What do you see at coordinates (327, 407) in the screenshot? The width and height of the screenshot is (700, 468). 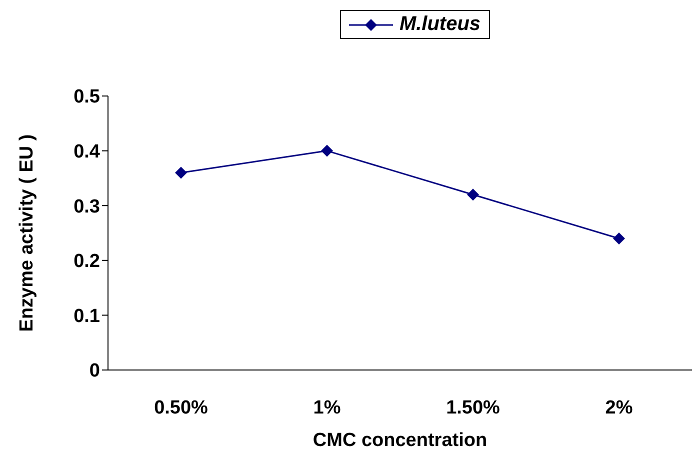 I see `x-tick-label: 1%` at bounding box center [327, 407].